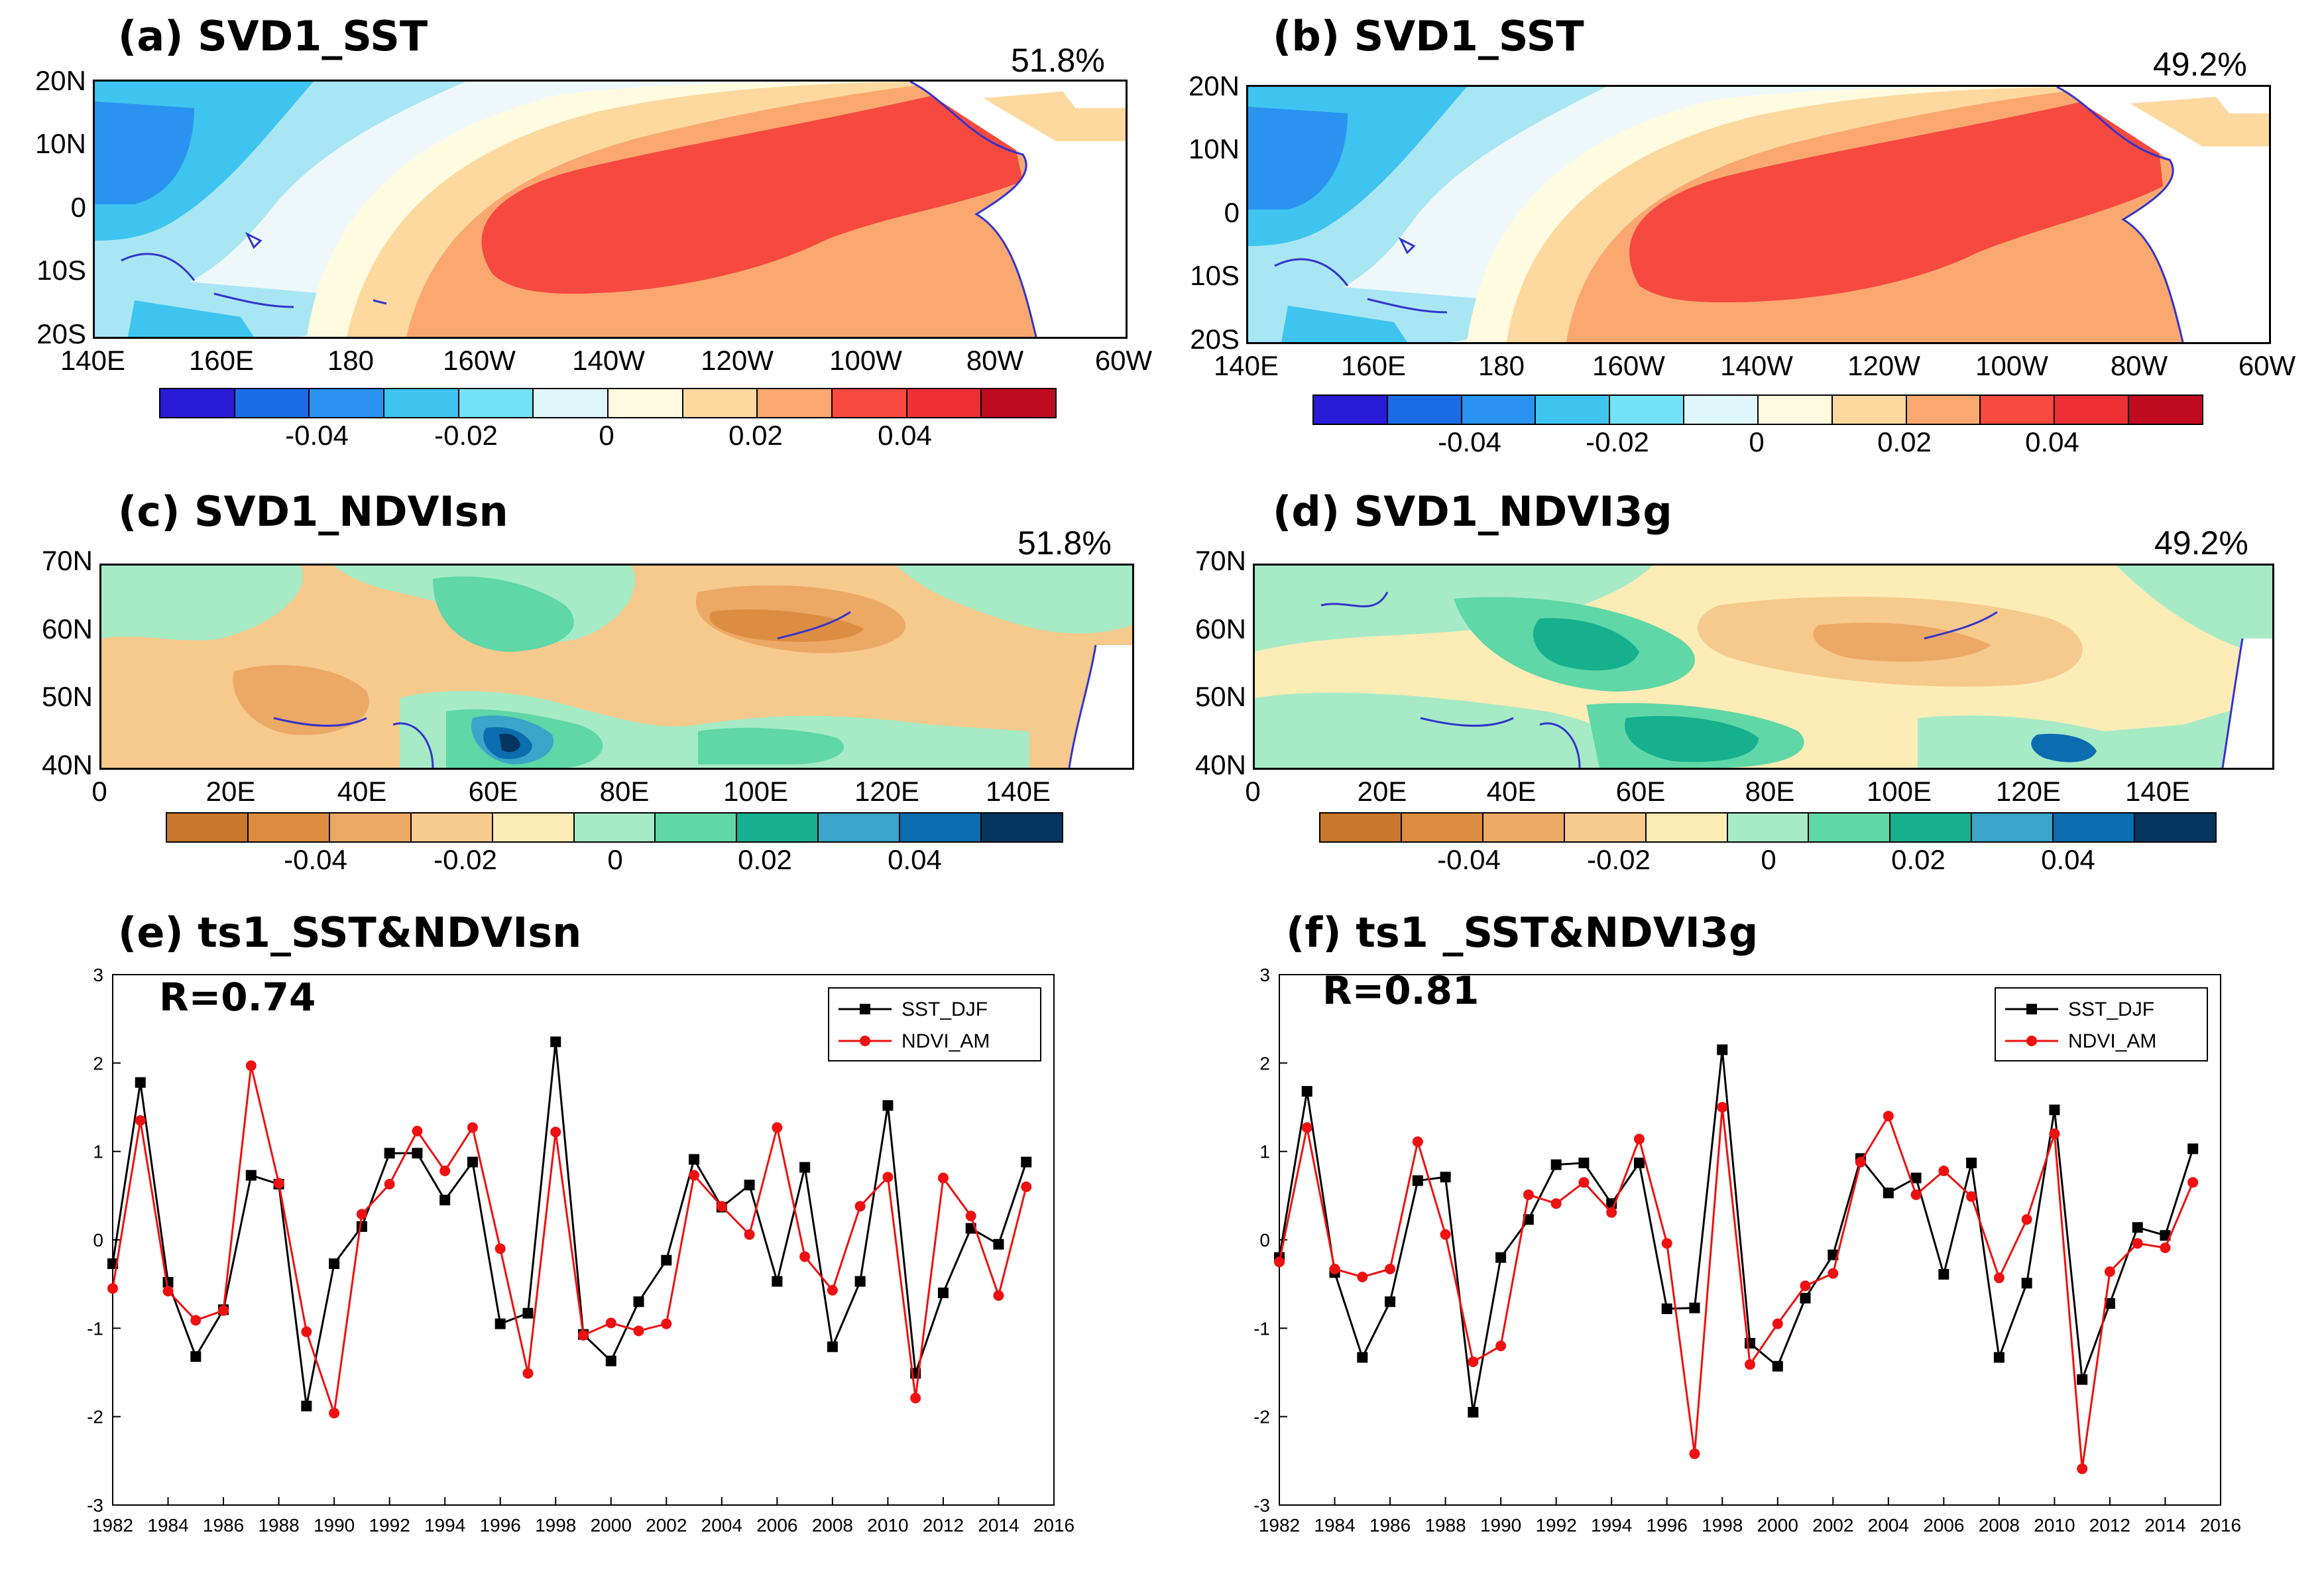 Image resolution: width=2324 pixels, height=1572 pixels. Describe the element at coordinates (2068, 859) in the screenshot. I see `colorbar-d-label-004: 0.04` at that location.